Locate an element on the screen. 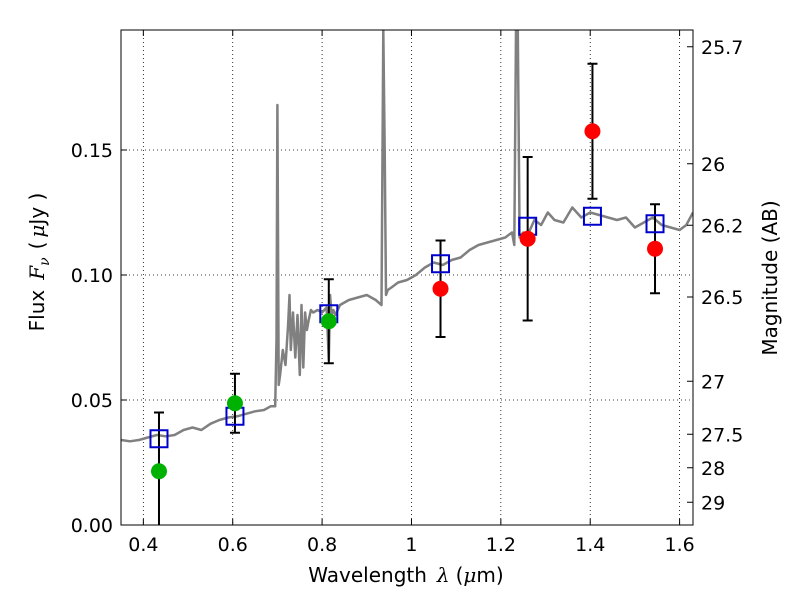 Image resolution: width=800 pixels, height=600 pixels. y2-tick-label: 29 is located at coordinates (713, 503).